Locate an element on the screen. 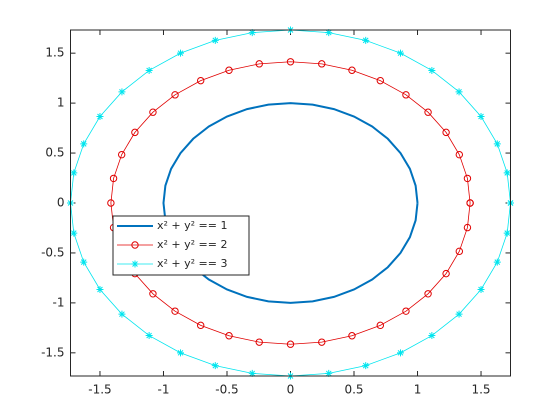 Image resolution: width=560 pixels, height=420 pixels. x-tick-label: -1.5 is located at coordinates (99, 390).